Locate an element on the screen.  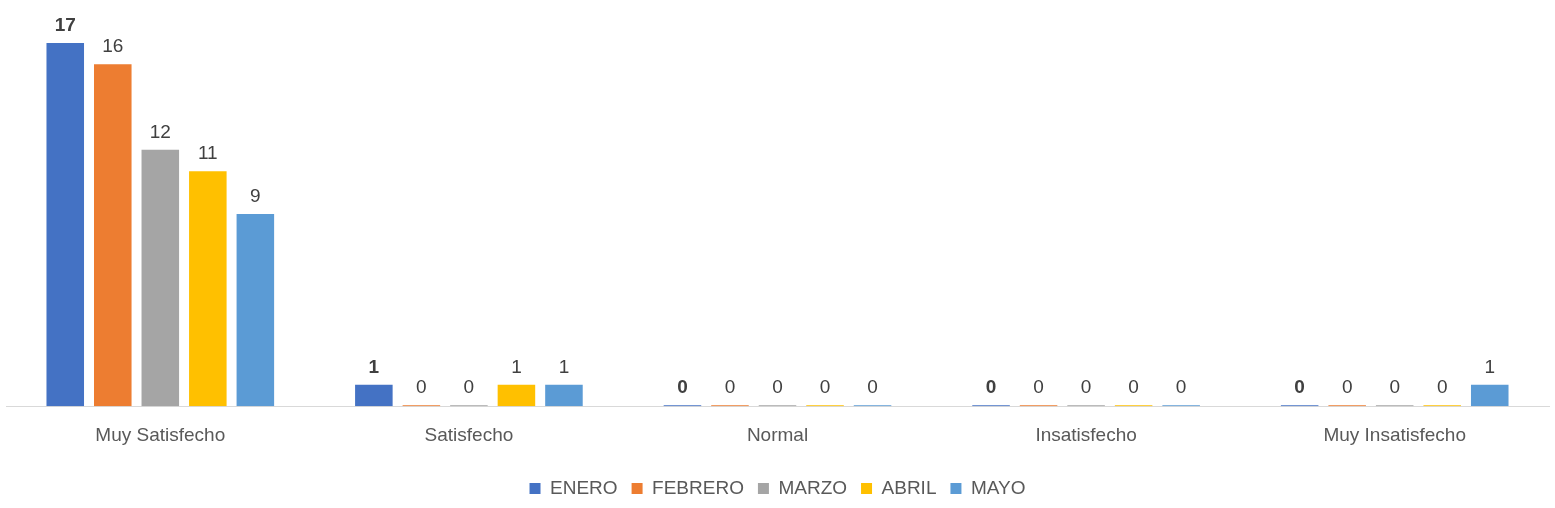
x-tick-label: Muy Insatisfecho is located at coordinates (1394, 434).